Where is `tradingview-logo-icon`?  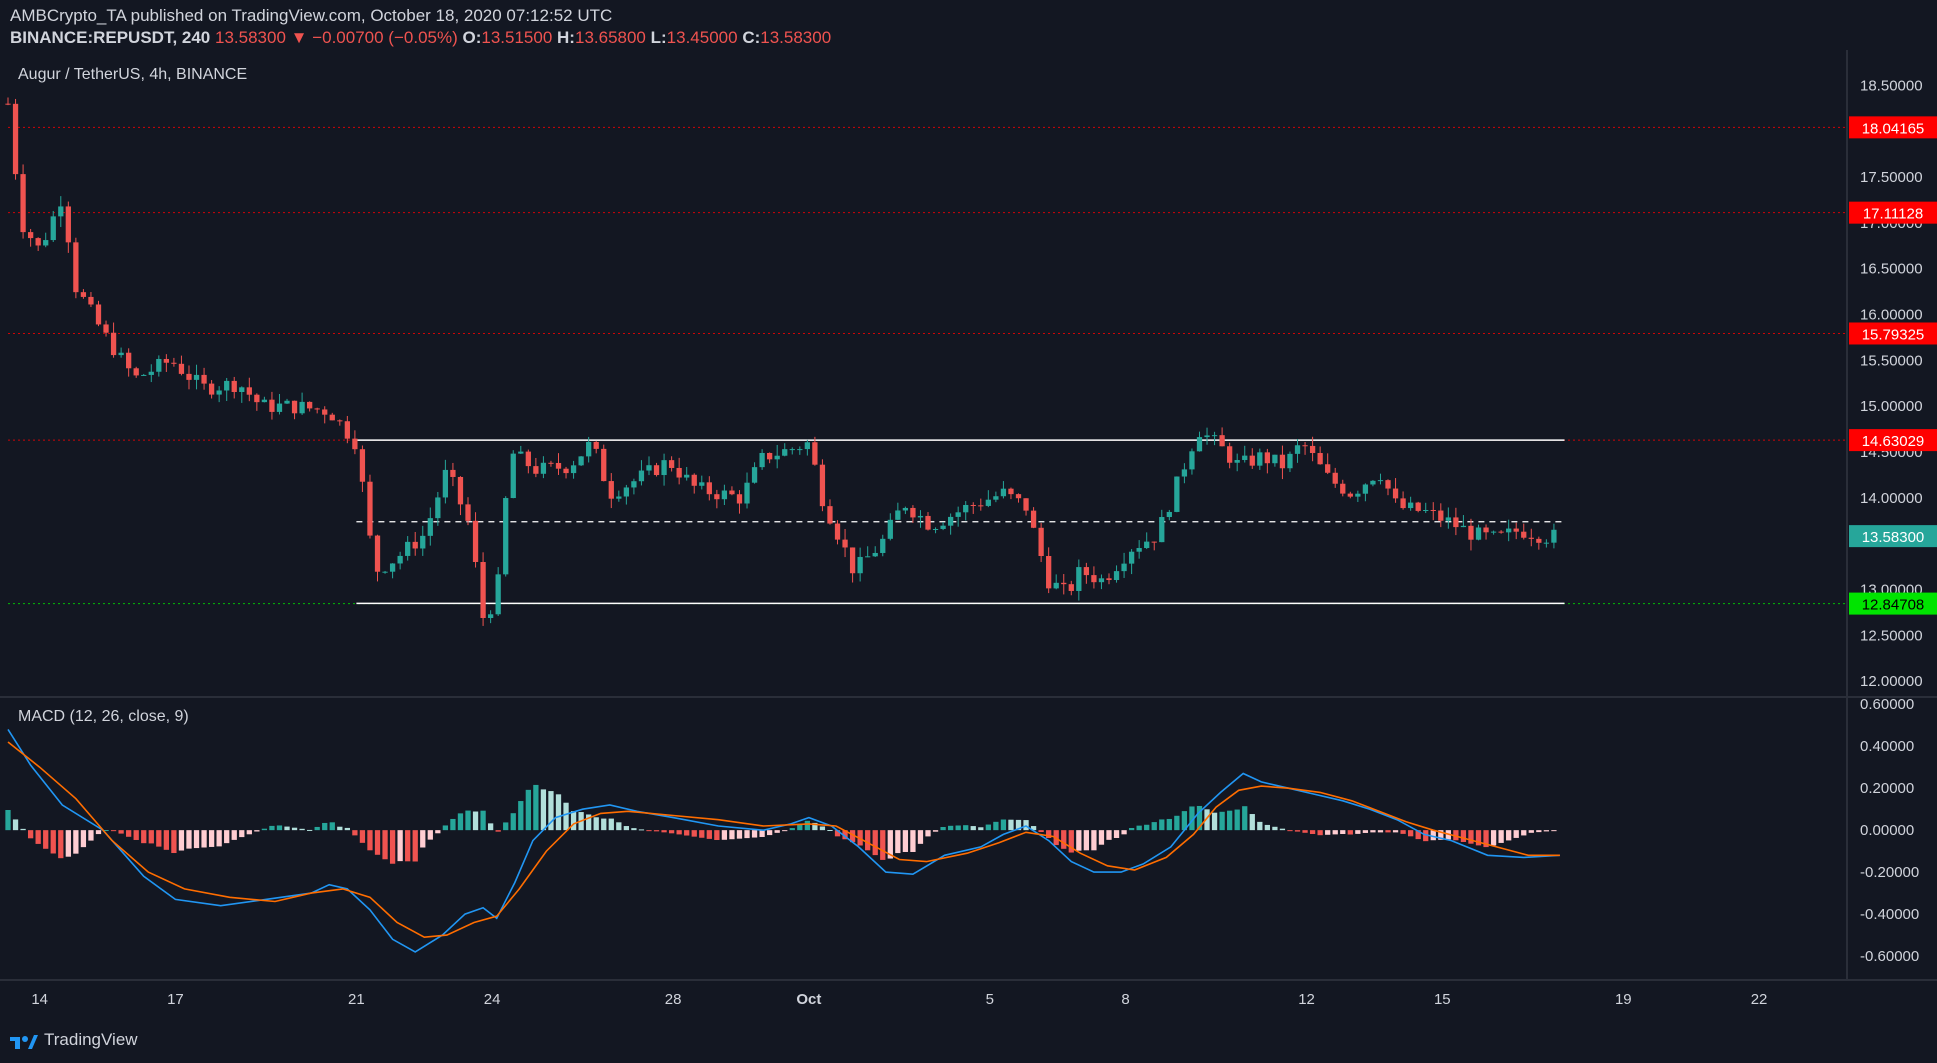
tradingview-logo-icon is located at coordinates (24, 1041).